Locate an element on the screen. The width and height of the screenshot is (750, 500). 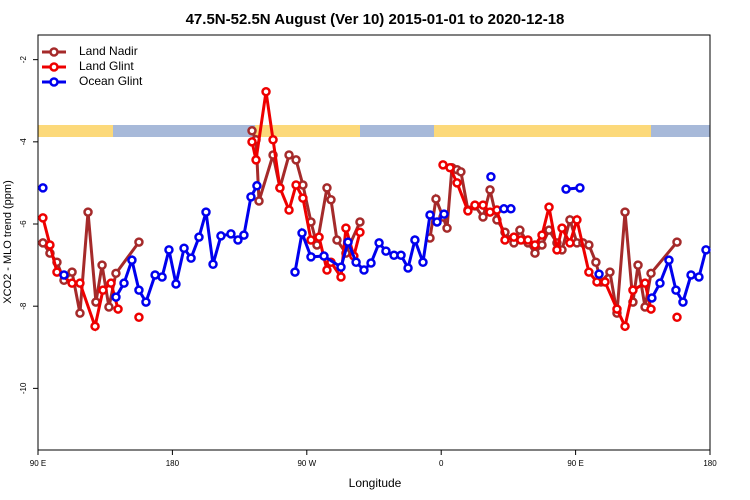
x-tick-label: 180 is located at coordinates (173, 463).